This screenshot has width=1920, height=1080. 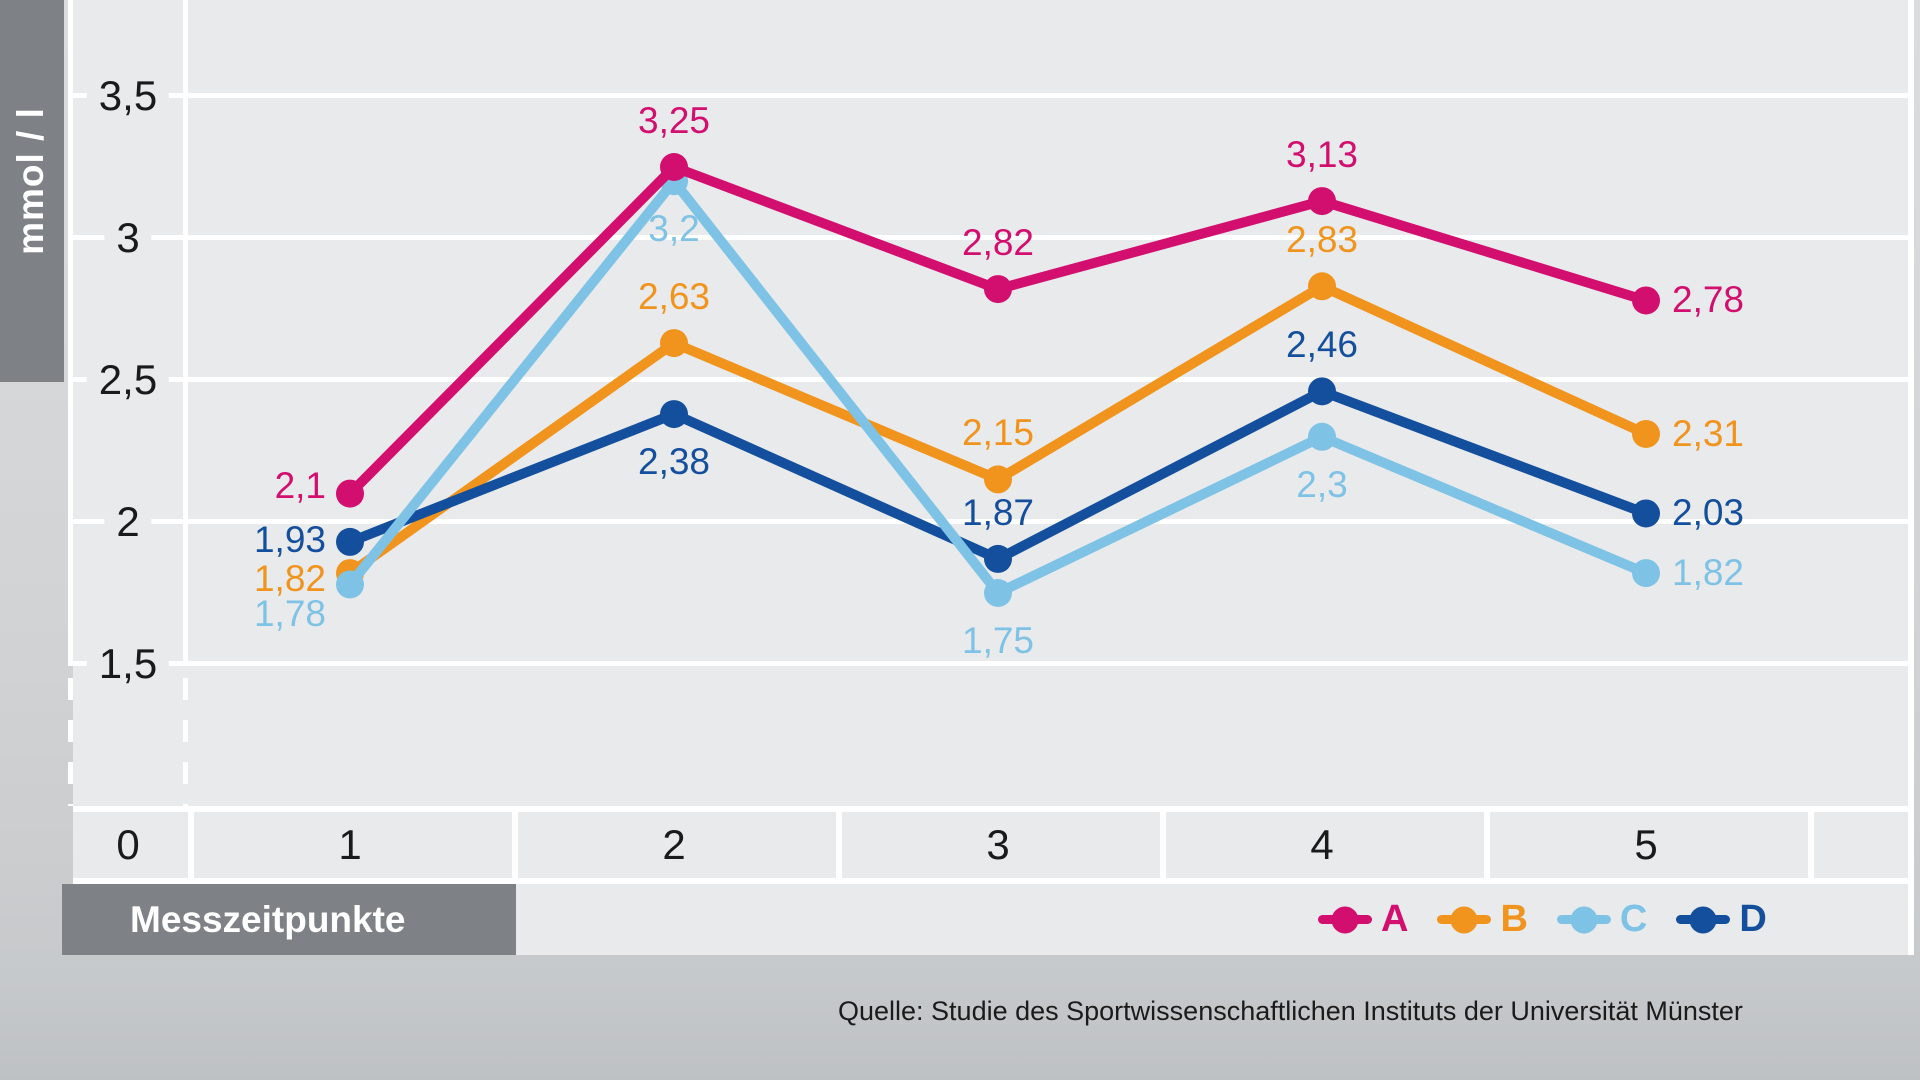 I want to click on data-point-label-A-1: 2,1, so click(x=300, y=485).